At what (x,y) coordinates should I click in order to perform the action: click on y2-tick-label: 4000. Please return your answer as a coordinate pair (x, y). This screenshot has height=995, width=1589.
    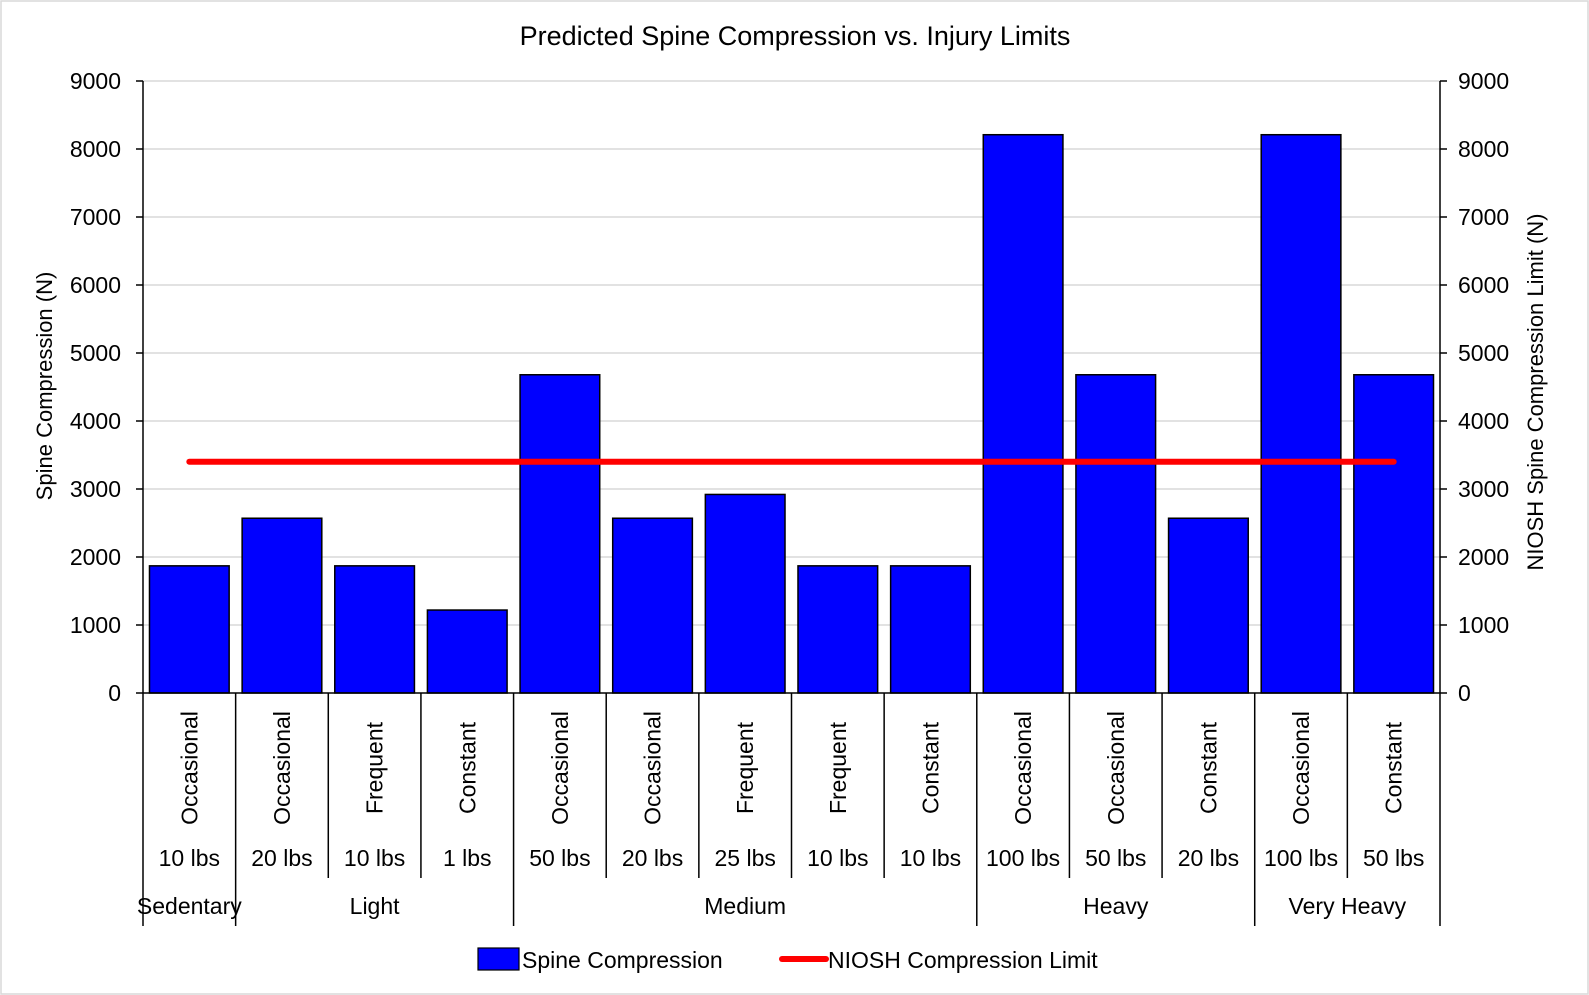
    Looking at the image, I should click on (1483, 421).